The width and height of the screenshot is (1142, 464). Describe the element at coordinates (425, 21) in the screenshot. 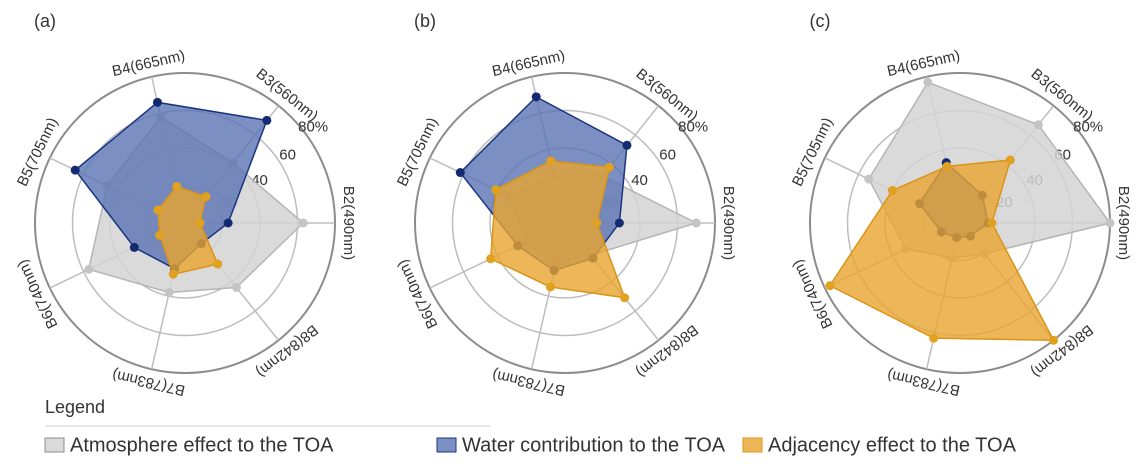

I see `panel-label: (b)` at that location.